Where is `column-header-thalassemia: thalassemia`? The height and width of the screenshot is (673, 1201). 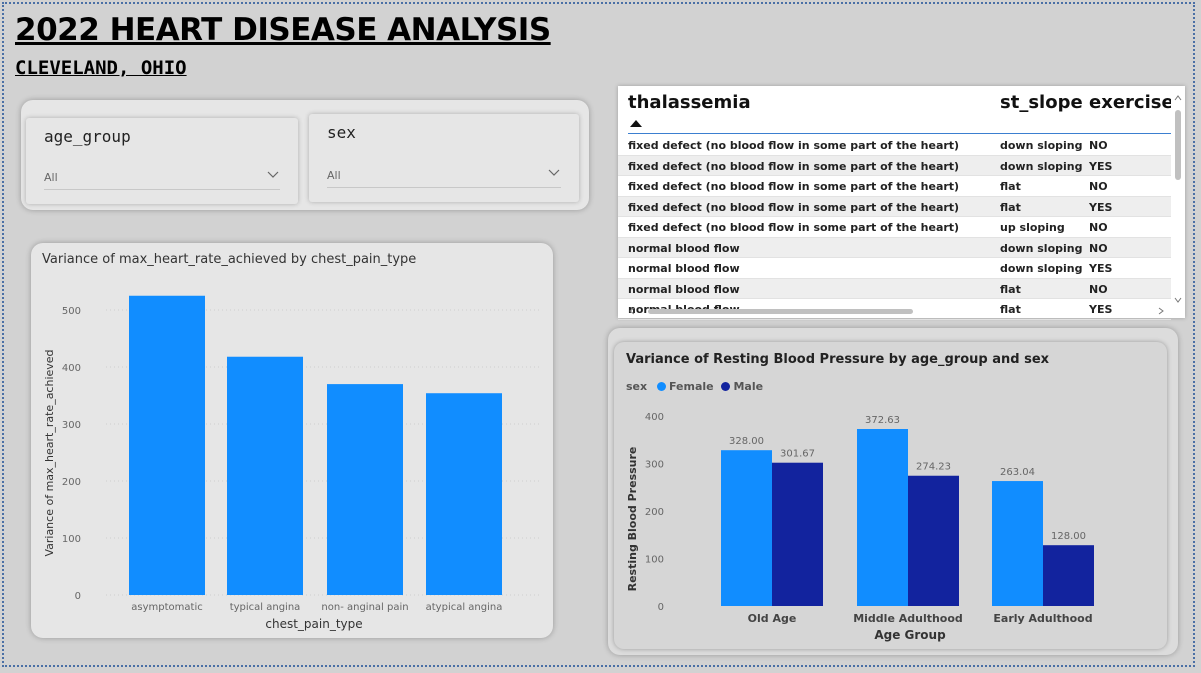 column-header-thalassemia: thalassemia is located at coordinates (689, 102).